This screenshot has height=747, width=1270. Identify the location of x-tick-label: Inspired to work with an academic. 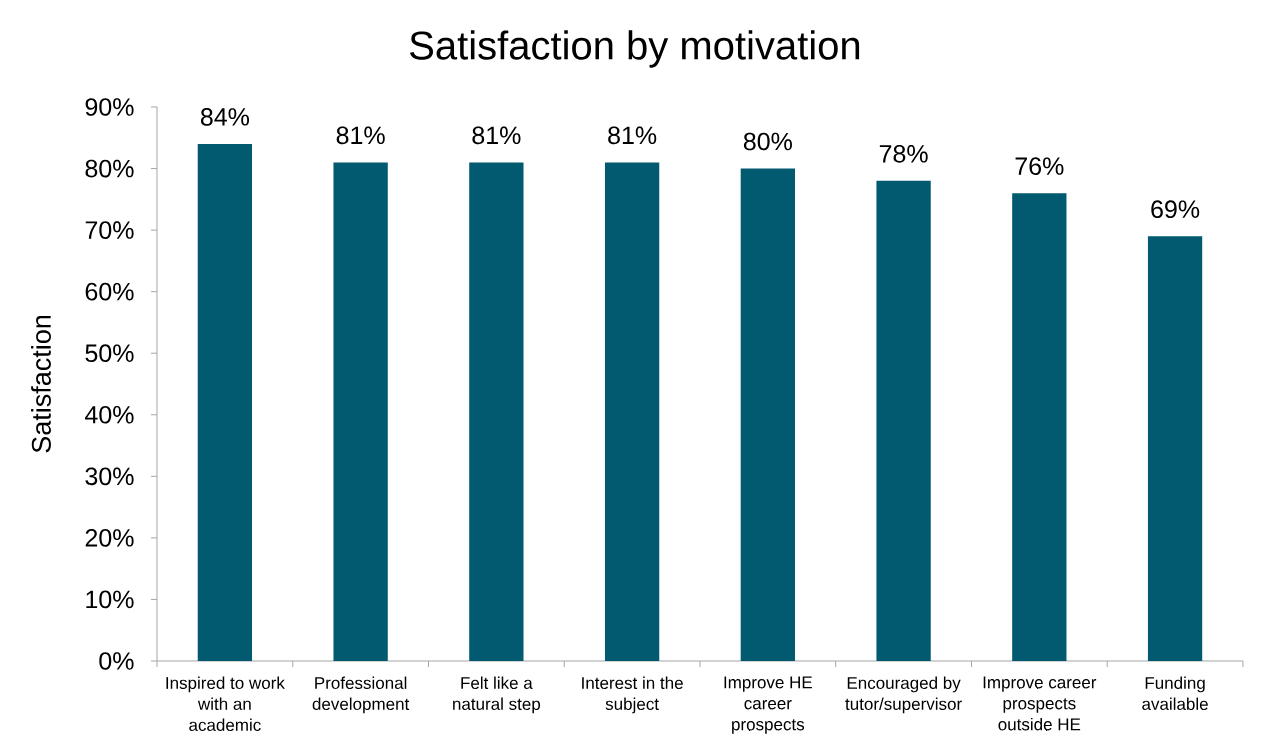
(225, 704).